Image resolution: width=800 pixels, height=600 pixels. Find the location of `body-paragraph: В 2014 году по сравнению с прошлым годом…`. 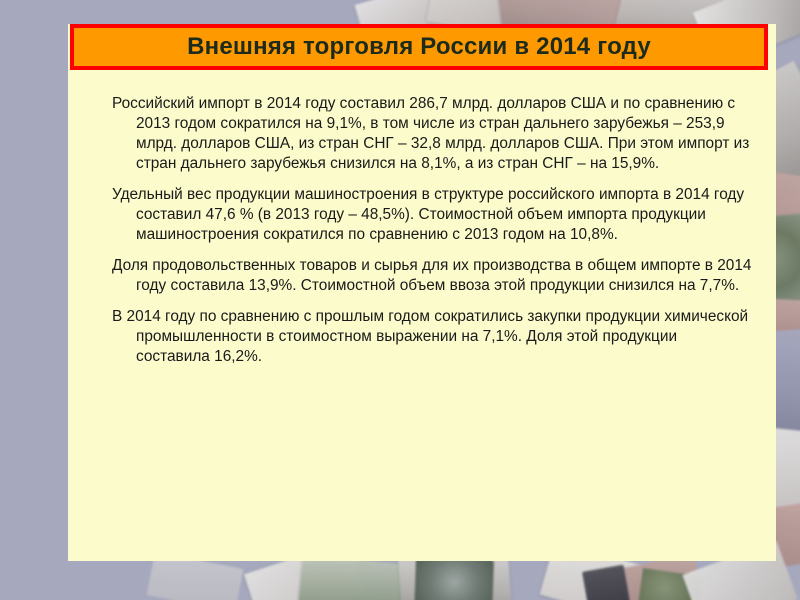

body-paragraph: В 2014 году по сравнению с прошлым годом… is located at coordinates (430, 337).